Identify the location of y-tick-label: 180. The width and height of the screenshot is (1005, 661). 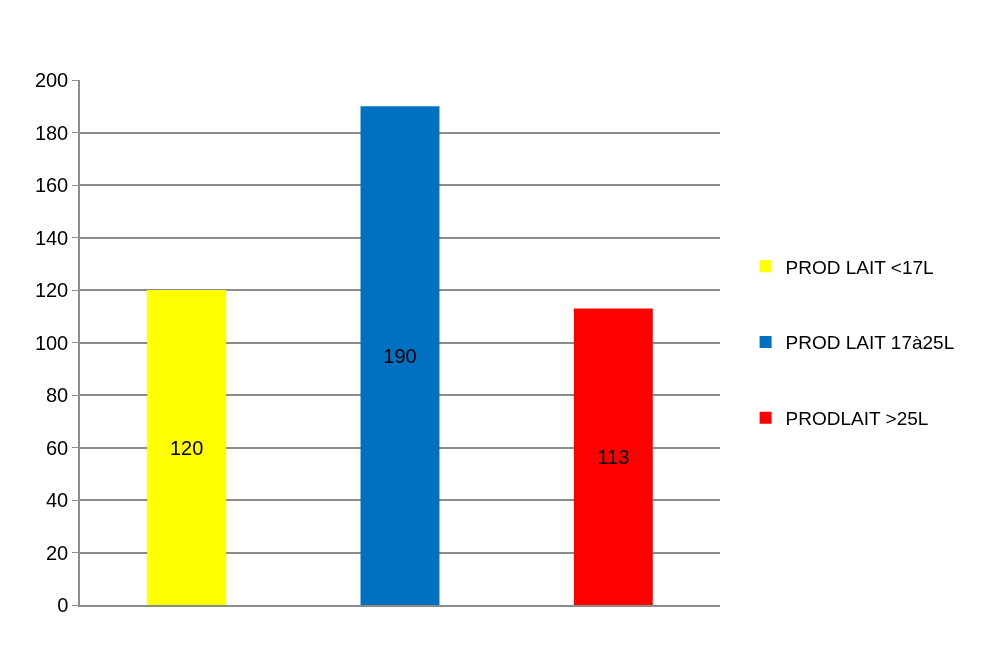
(51, 132).